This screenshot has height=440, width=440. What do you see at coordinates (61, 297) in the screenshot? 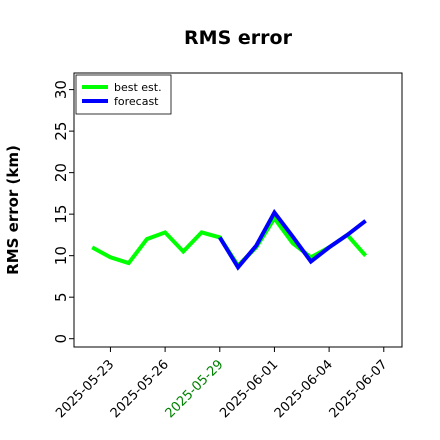
I see `y-tick-label: 5` at bounding box center [61, 297].